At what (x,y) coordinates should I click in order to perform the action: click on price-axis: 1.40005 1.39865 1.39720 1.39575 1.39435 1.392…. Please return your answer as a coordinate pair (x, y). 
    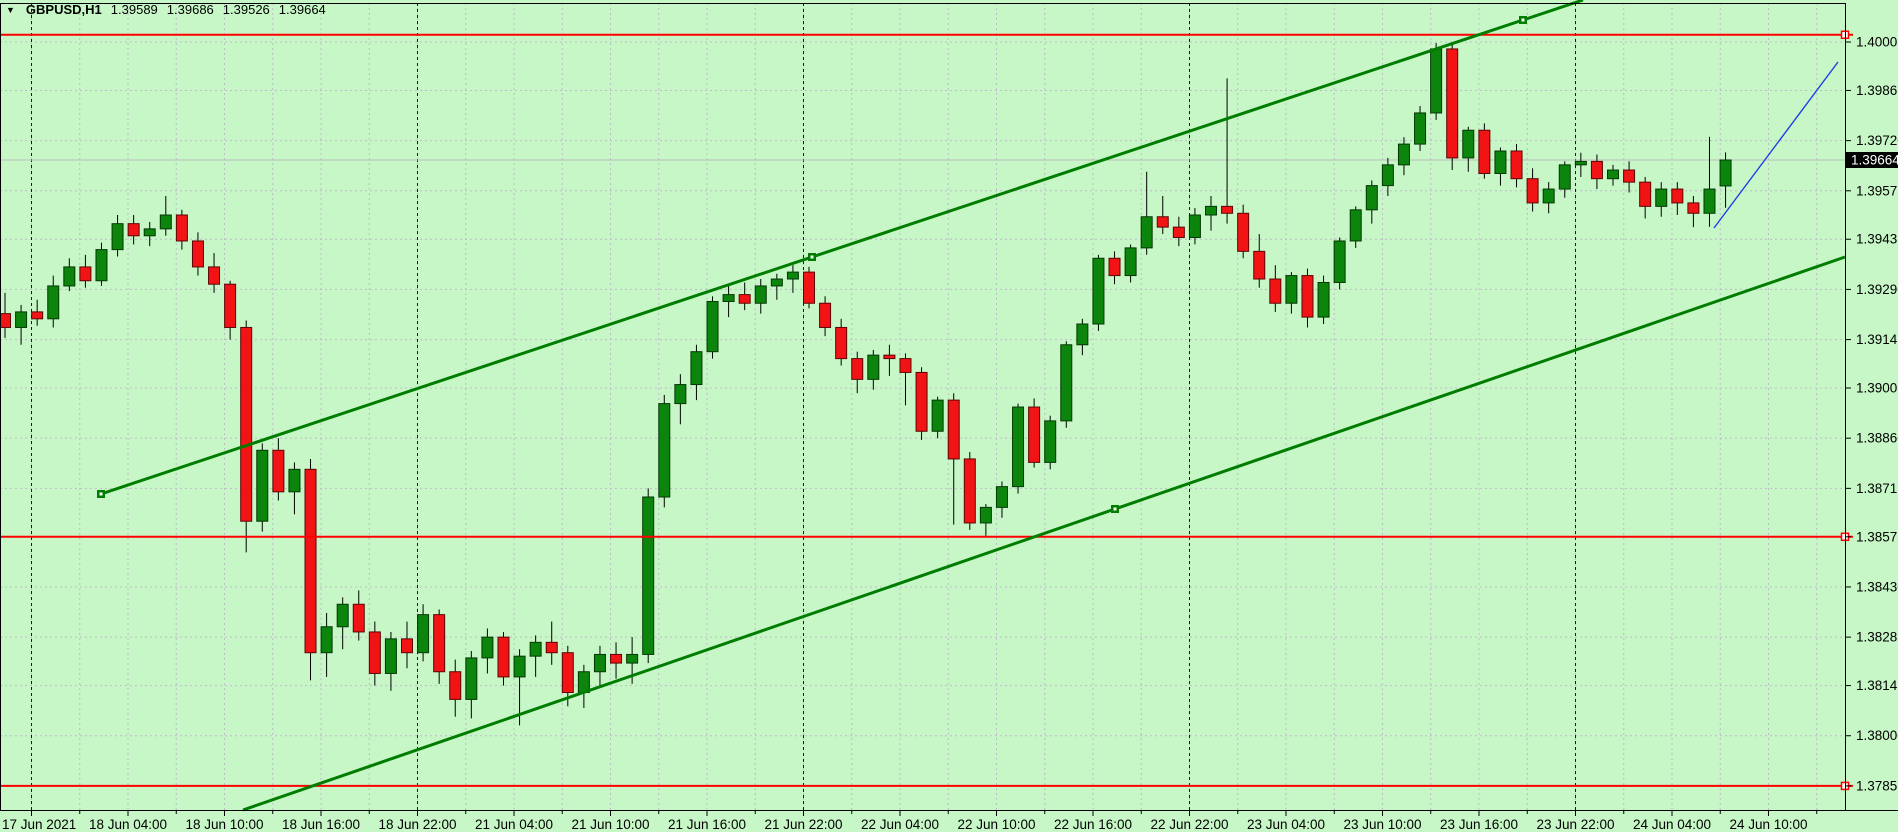
    Looking at the image, I should click on (1871, 414).